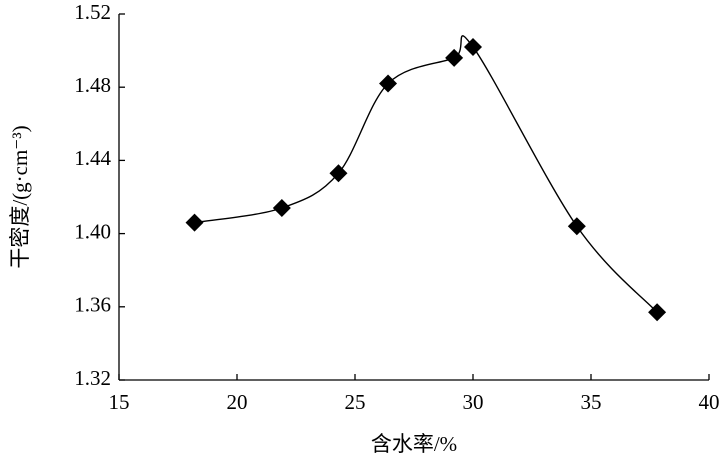 The image size is (723, 466). I want to click on y-tick-label: 1.48, so click(92, 85).